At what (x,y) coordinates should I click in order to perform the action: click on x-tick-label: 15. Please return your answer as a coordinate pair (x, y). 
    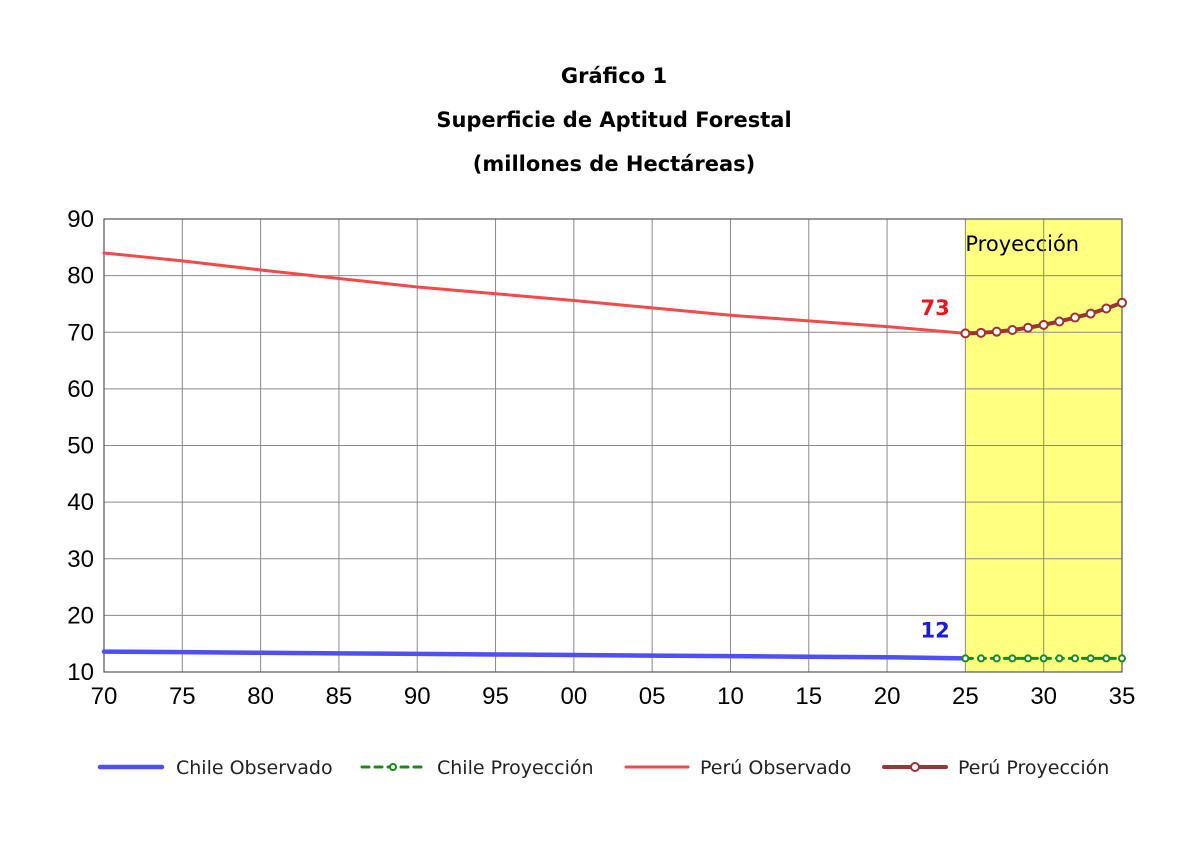
    Looking at the image, I should click on (808, 696).